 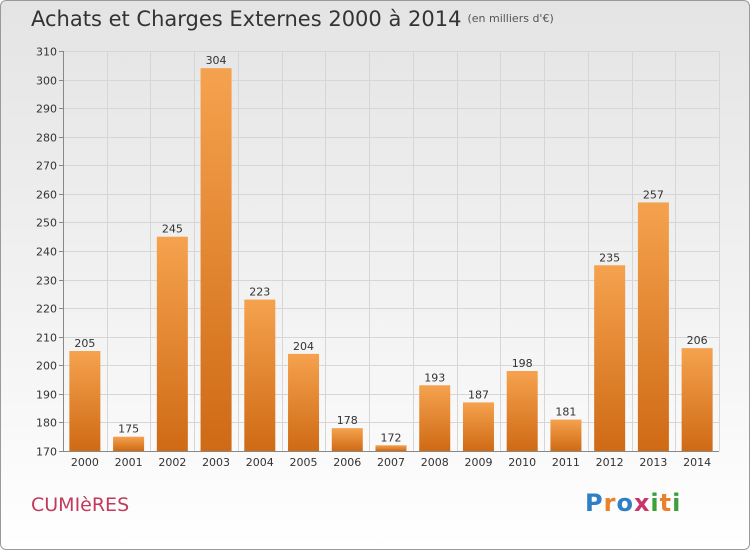 I want to click on logo-letter: P, so click(x=594, y=503).